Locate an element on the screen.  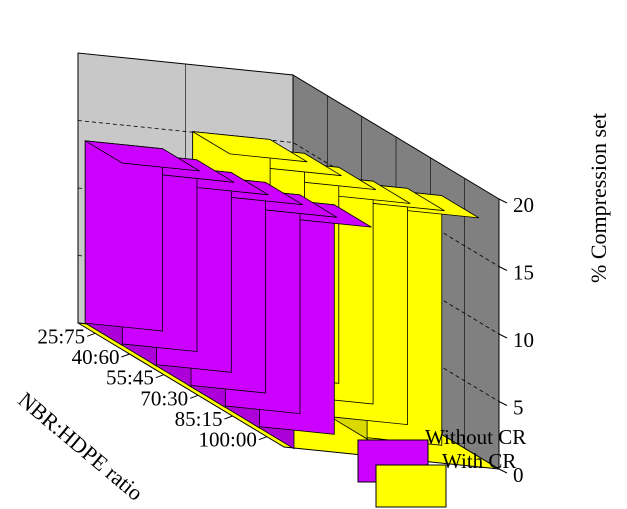
x-tick-label-55-45: 55:45 is located at coordinates (130, 378).